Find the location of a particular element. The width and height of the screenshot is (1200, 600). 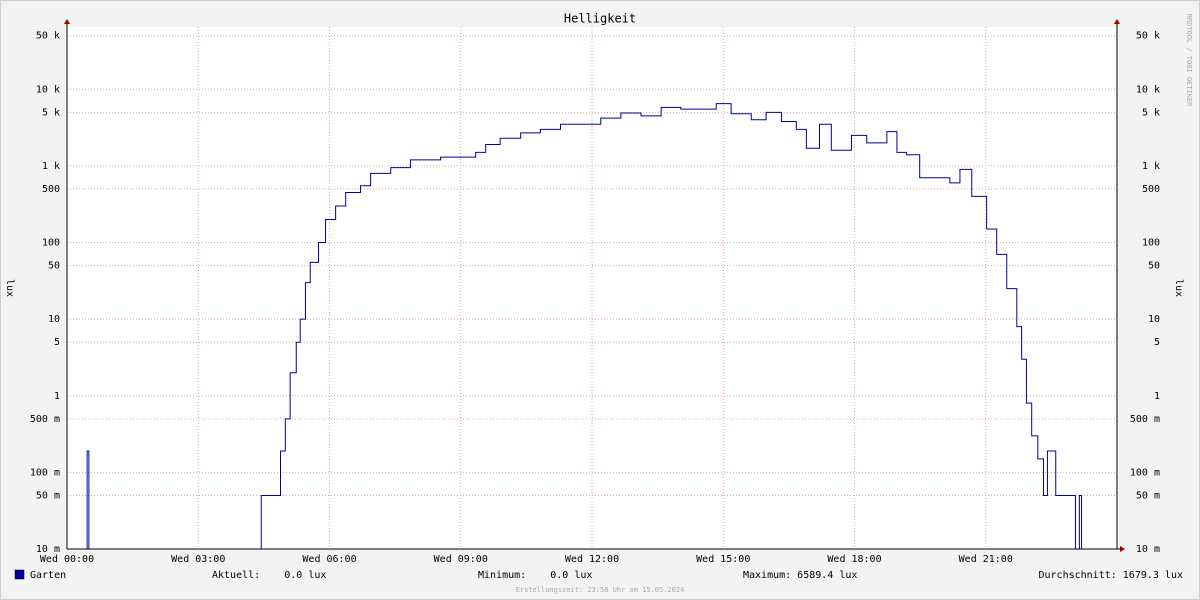

footer: Erstellungszeit: 23:58 Uhr am 15.05.2024 is located at coordinates (600, 590).